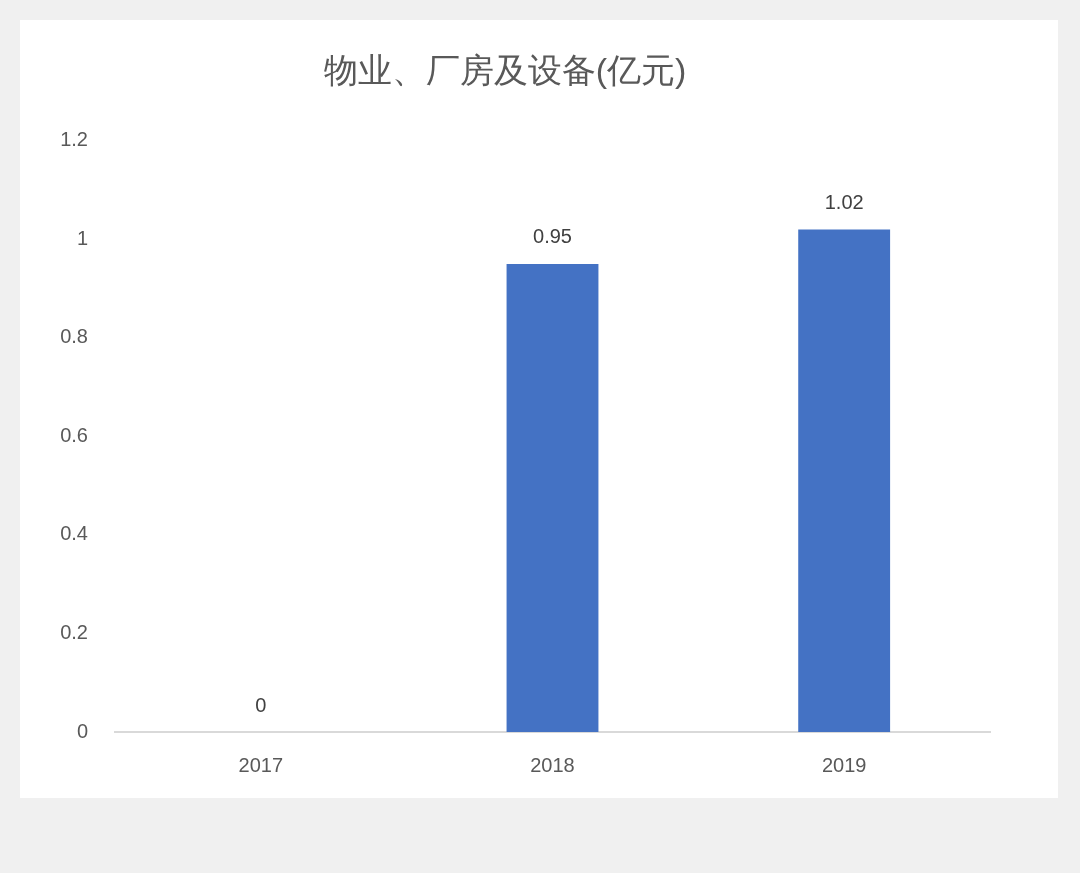  Describe the element at coordinates (261, 704) in the screenshot. I see `data-label: 0` at that location.